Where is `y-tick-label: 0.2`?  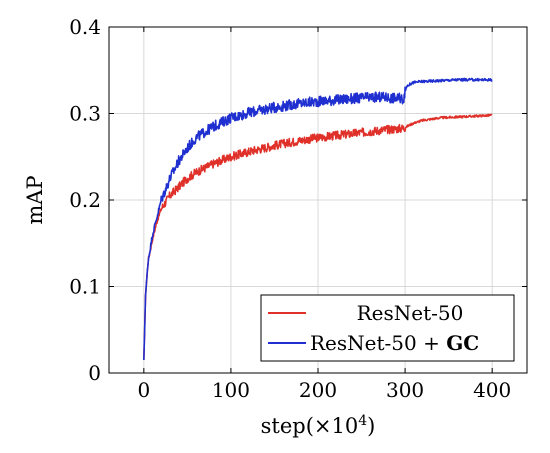
y-tick-label: 0.2 is located at coordinates (85, 200).